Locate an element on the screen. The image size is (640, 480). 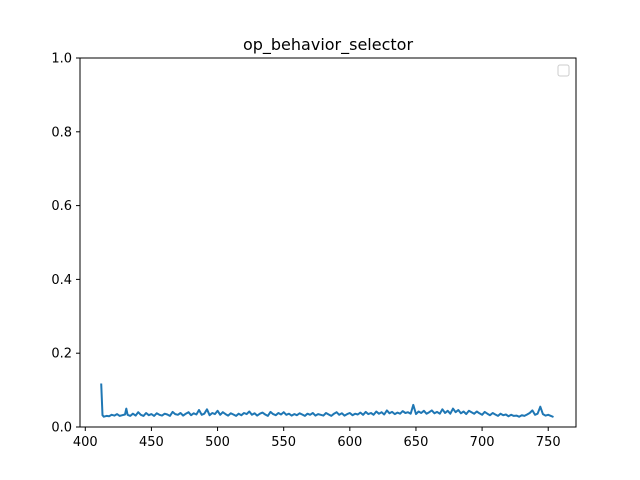
y-tick-label: 0.0 is located at coordinates (61, 428).